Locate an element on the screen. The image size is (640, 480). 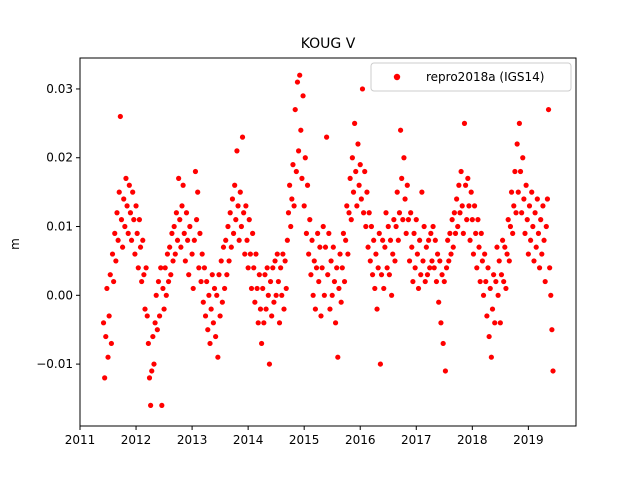
x-tick-label: 2018 is located at coordinates (472, 440).